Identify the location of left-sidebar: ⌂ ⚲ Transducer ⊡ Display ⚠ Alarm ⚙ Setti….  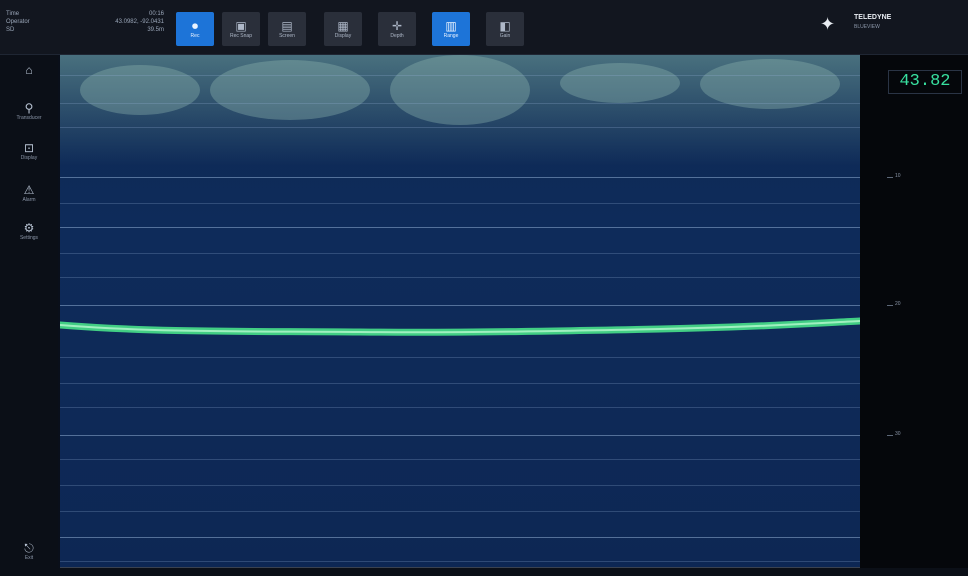
(29, 315).